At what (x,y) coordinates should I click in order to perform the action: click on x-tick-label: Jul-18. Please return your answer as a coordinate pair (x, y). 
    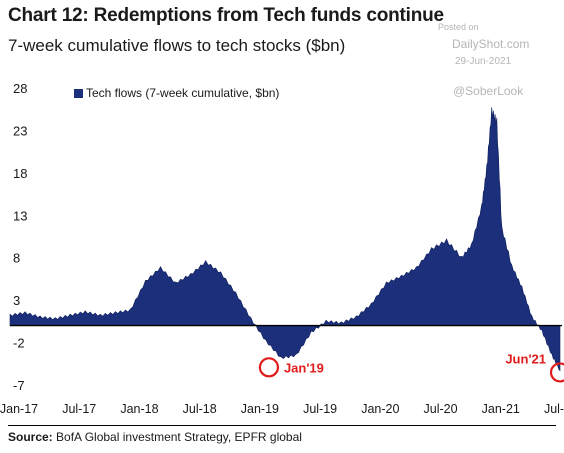
    Looking at the image, I should click on (200, 409).